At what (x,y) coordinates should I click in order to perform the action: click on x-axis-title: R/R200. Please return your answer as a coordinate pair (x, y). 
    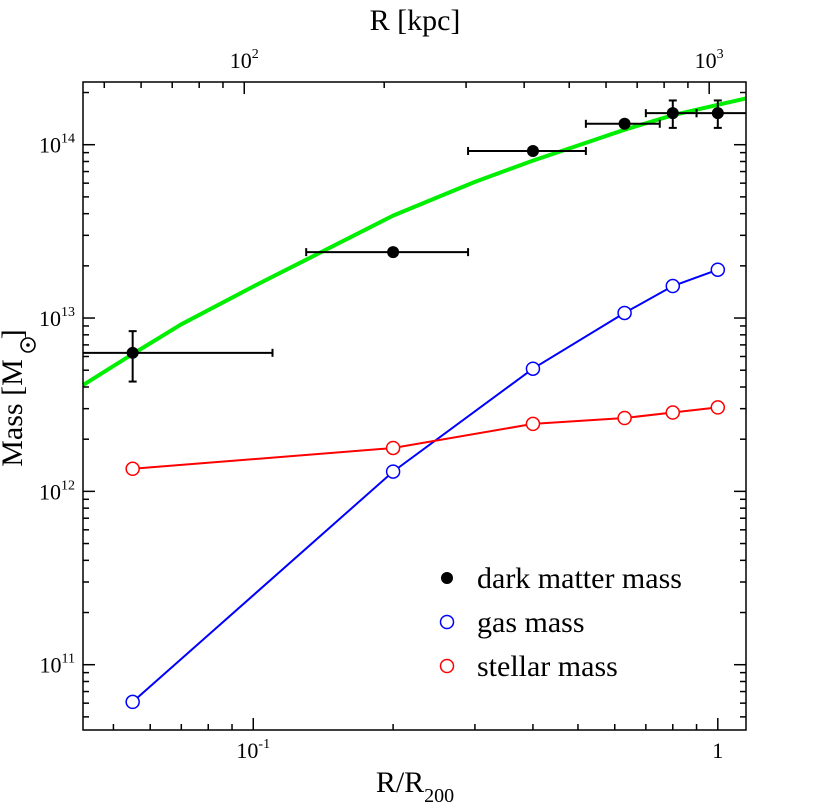
    Looking at the image, I should click on (415, 786).